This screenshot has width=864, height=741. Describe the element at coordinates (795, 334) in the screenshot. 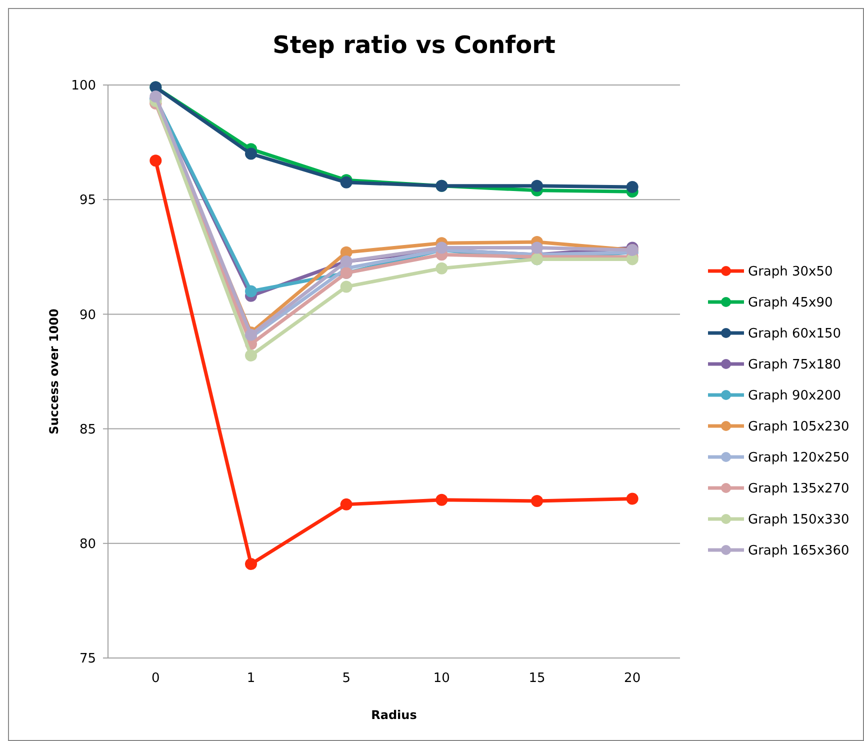

I see `legend-label: Graph 60x150` at that location.